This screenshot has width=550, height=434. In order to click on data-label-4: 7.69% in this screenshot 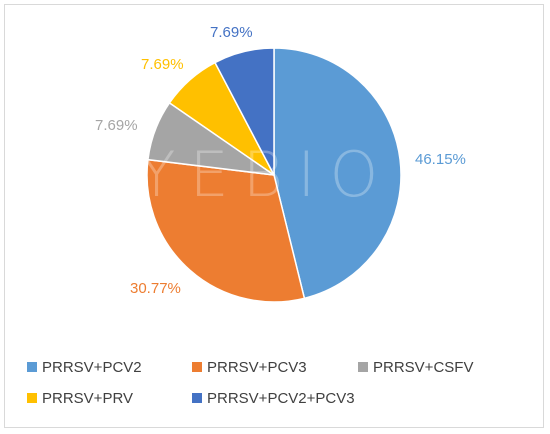, I will do `click(162, 64)`.